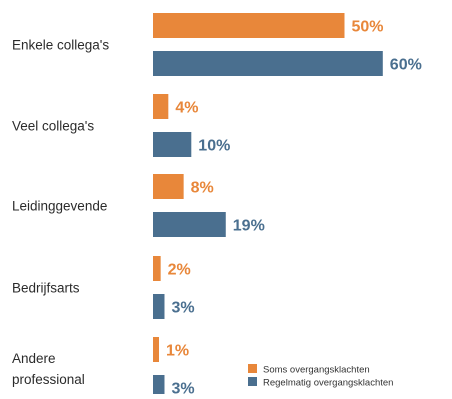 This screenshot has height=399, width=452. I want to click on category-label: Andere, so click(34, 358).